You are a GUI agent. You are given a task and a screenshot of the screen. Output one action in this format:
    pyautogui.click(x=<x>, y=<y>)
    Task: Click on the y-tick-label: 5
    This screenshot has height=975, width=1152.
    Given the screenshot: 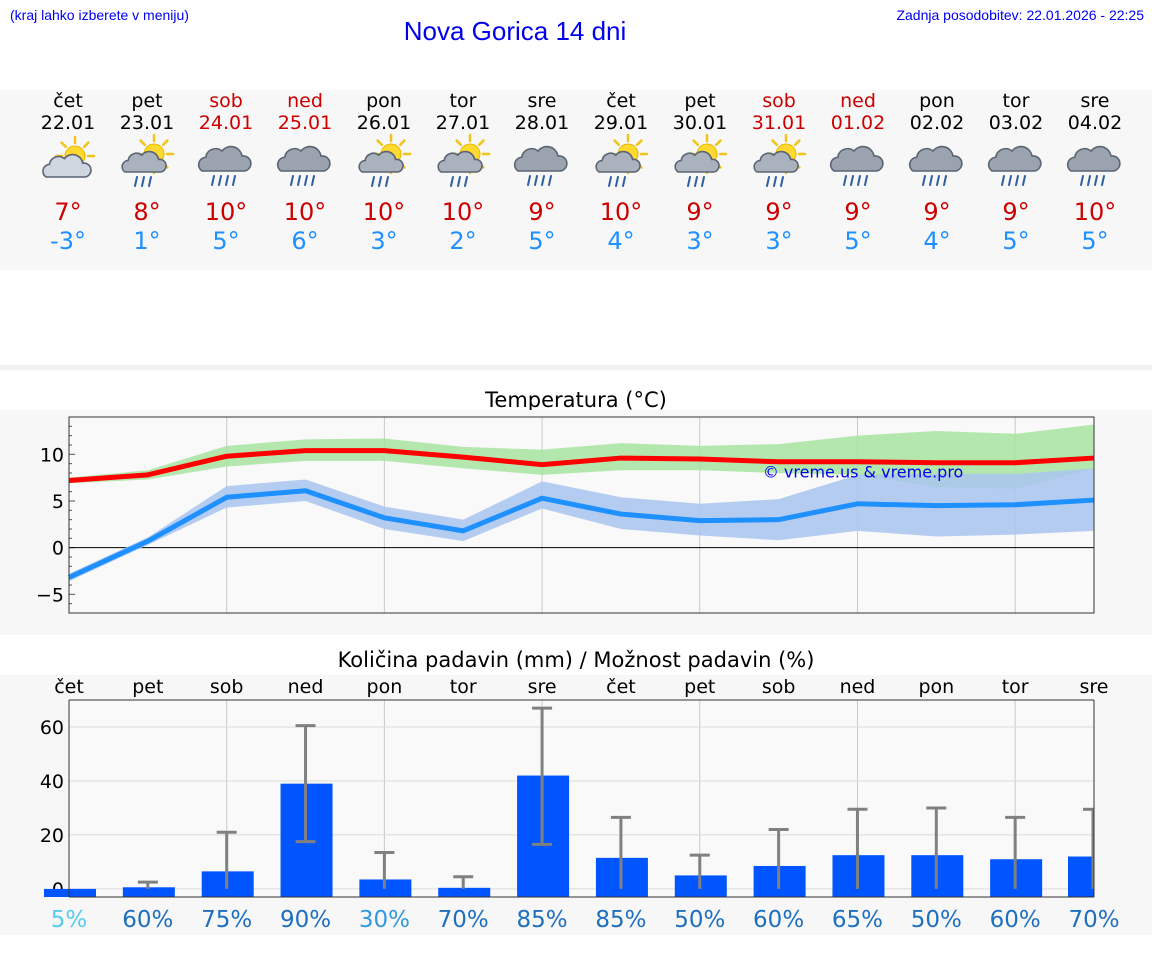 What is the action you would take?
    pyautogui.click(x=58, y=502)
    